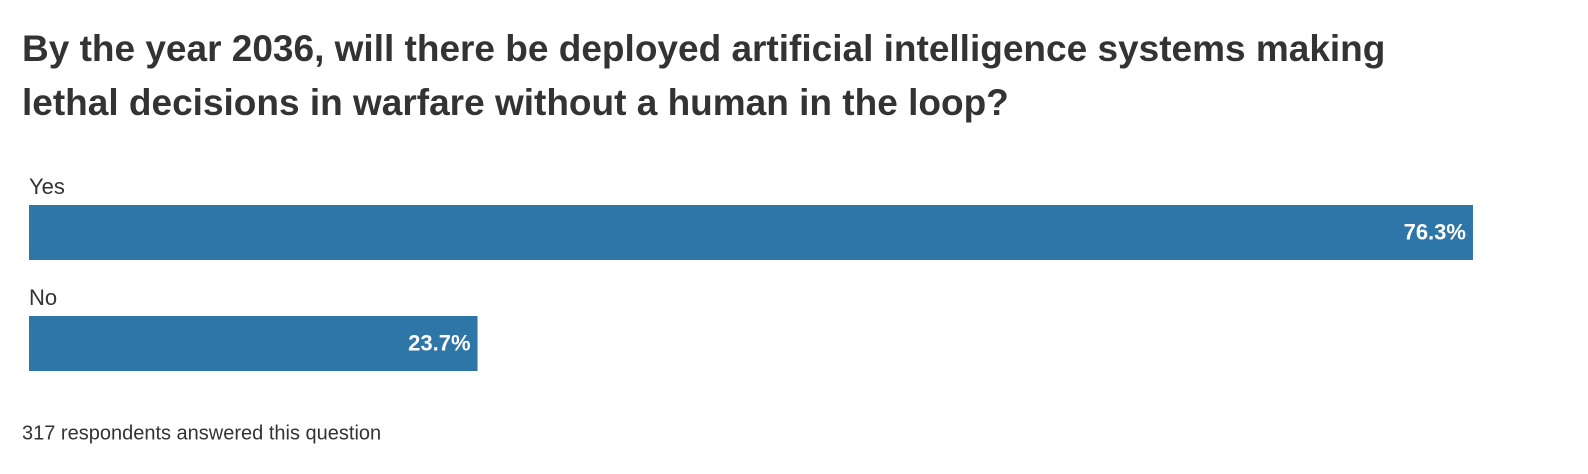 The image size is (1588, 474). What do you see at coordinates (439, 342) in the screenshot?
I see `value-label: 23.7%` at bounding box center [439, 342].